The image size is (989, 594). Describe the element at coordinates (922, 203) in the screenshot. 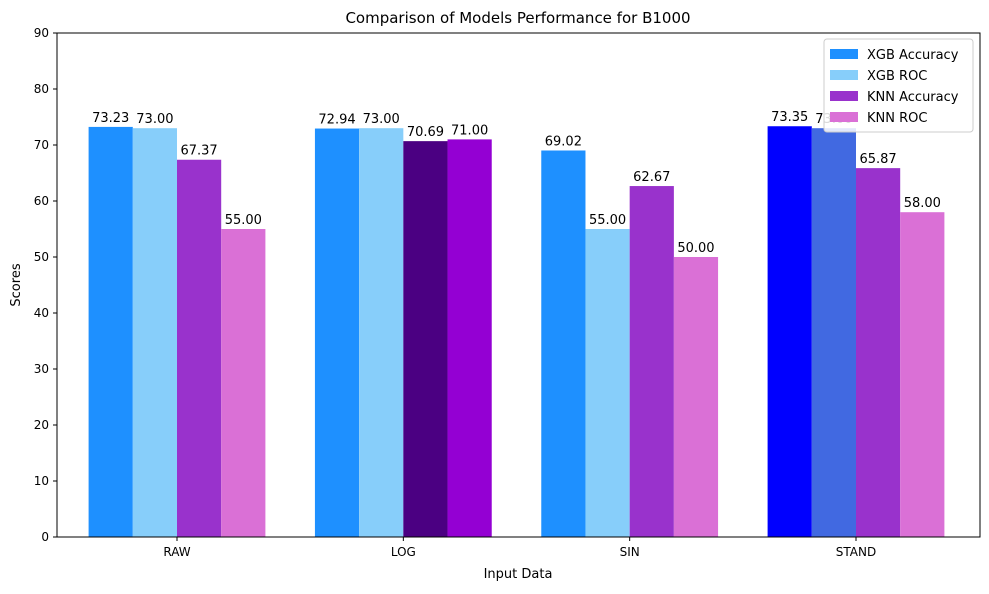

I see `value-label: 58.00` at that location.